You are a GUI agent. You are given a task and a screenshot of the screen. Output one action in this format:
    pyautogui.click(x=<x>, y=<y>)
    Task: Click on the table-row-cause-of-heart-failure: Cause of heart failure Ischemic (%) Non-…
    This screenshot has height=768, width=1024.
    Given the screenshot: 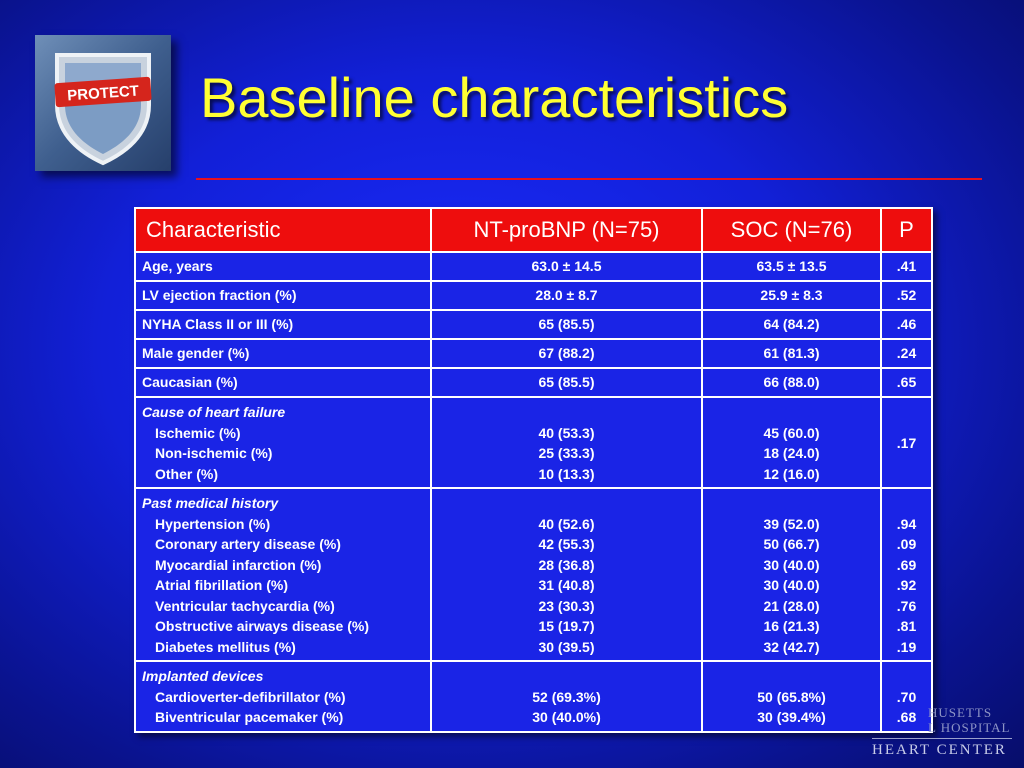 What is the action you would take?
    pyautogui.click(x=533, y=442)
    